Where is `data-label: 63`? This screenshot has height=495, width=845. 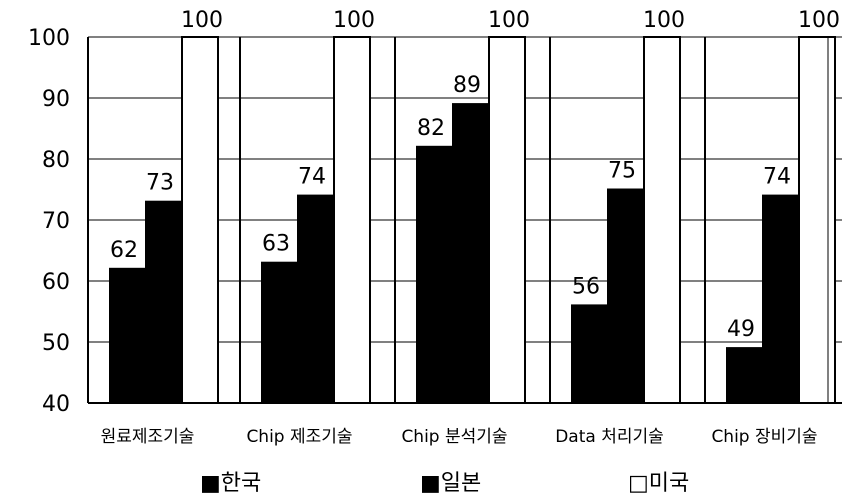
data-label: 63 is located at coordinates (276, 244).